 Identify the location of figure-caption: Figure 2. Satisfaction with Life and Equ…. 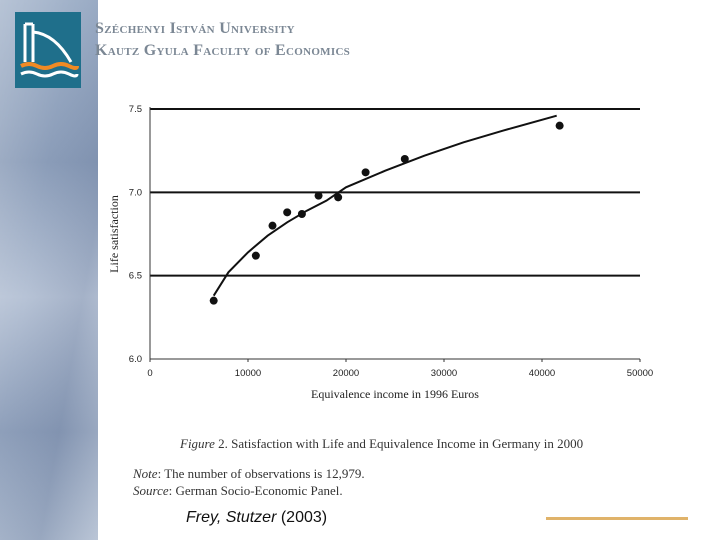
(381, 444).